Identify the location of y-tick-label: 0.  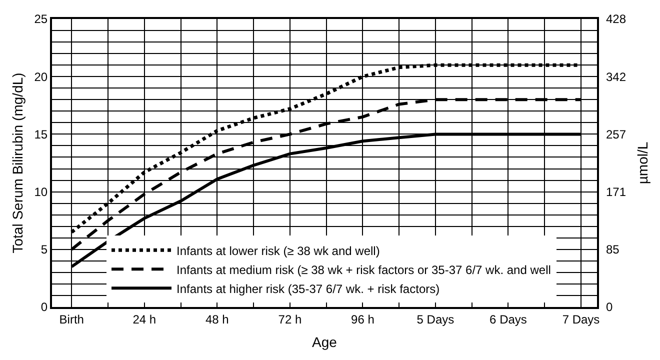
(44, 307).